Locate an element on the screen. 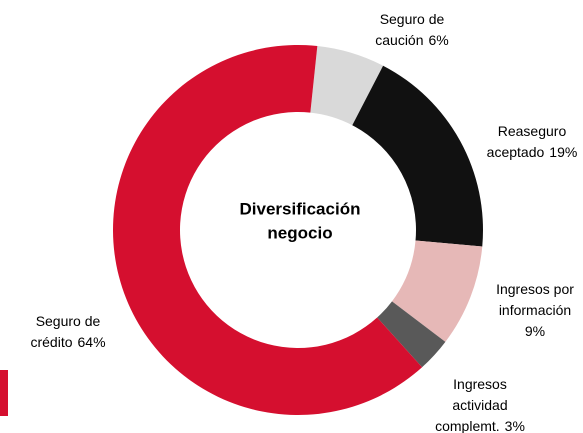 The width and height of the screenshot is (583, 433). slice-label: Ingresos actividad complemt. 3% is located at coordinates (480, 404).